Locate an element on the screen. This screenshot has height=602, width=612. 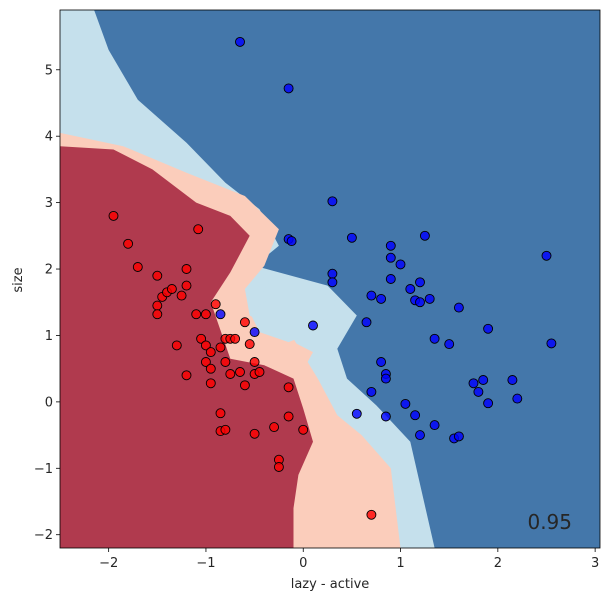
x-axis-label: lazy - active is located at coordinates (330, 584).